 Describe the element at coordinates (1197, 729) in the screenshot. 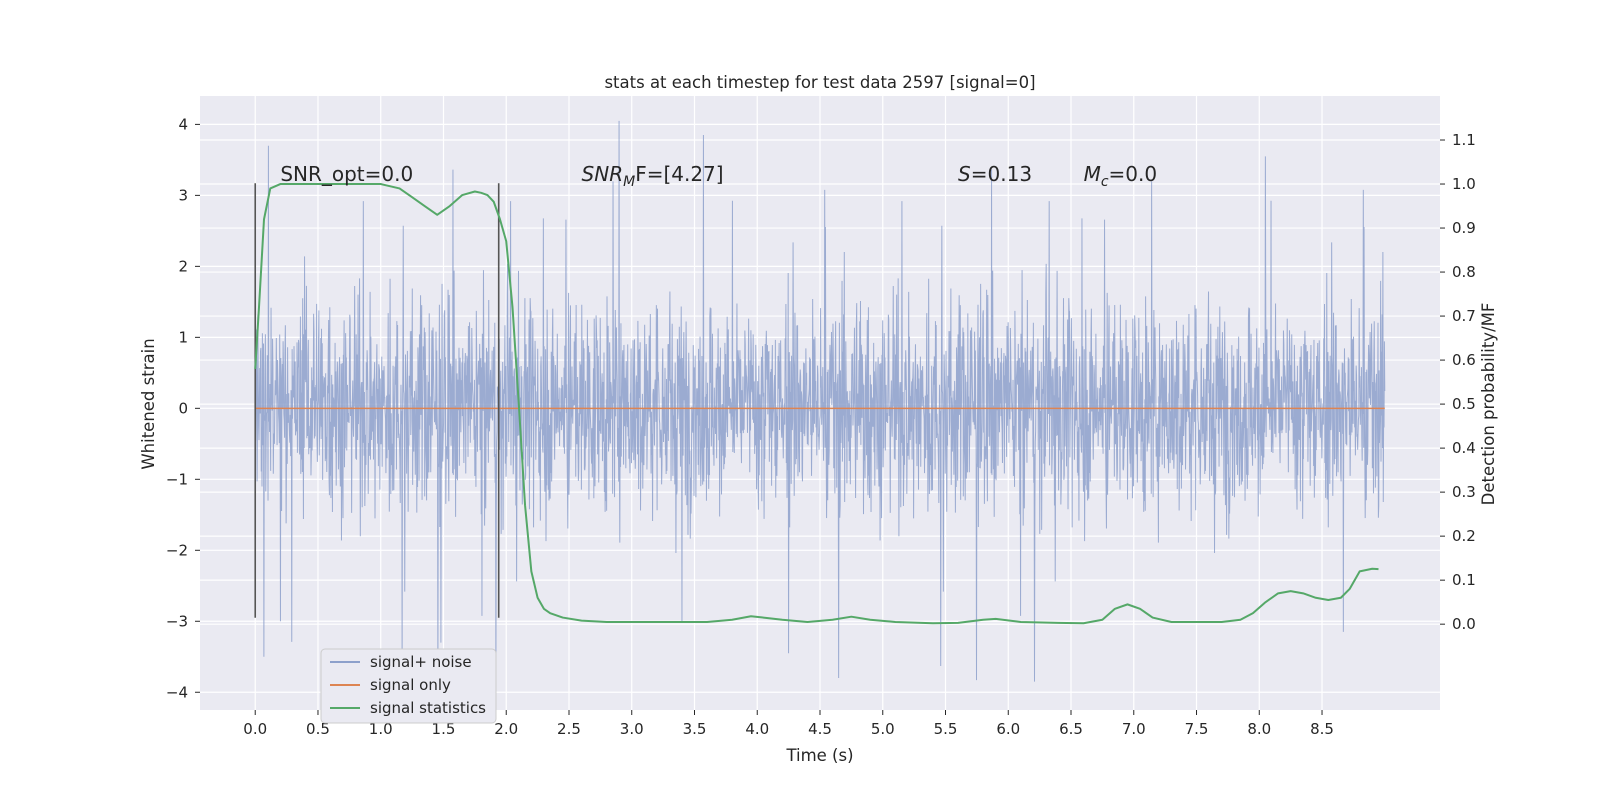

I see `x-tick-label: 7.5` at that location.